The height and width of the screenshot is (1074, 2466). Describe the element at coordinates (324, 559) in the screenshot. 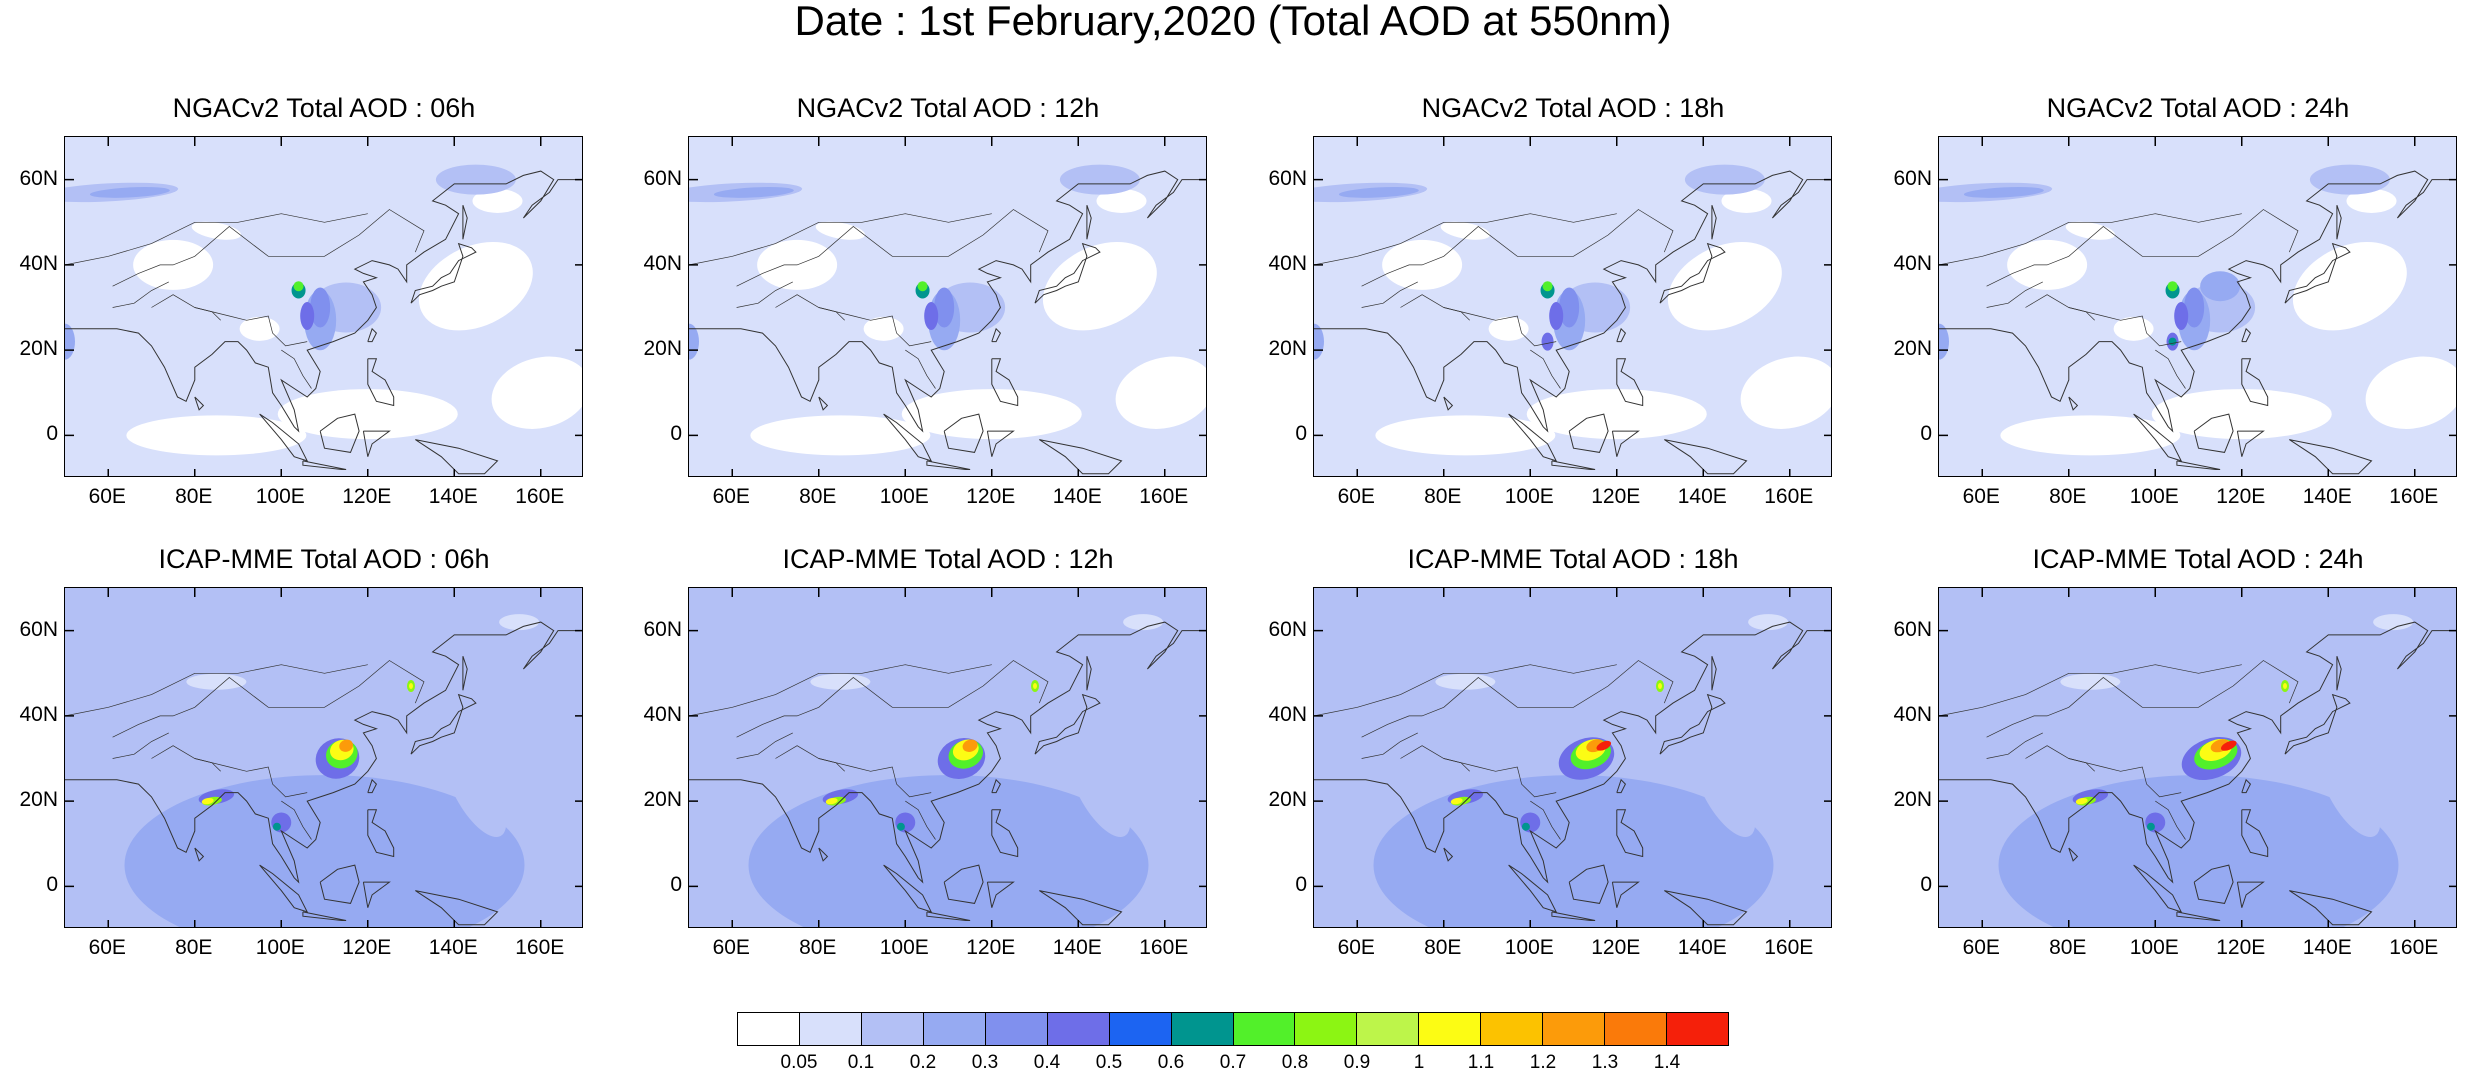

I see `panel-title: ICAP-MME Total AOD : 06h` at that location.